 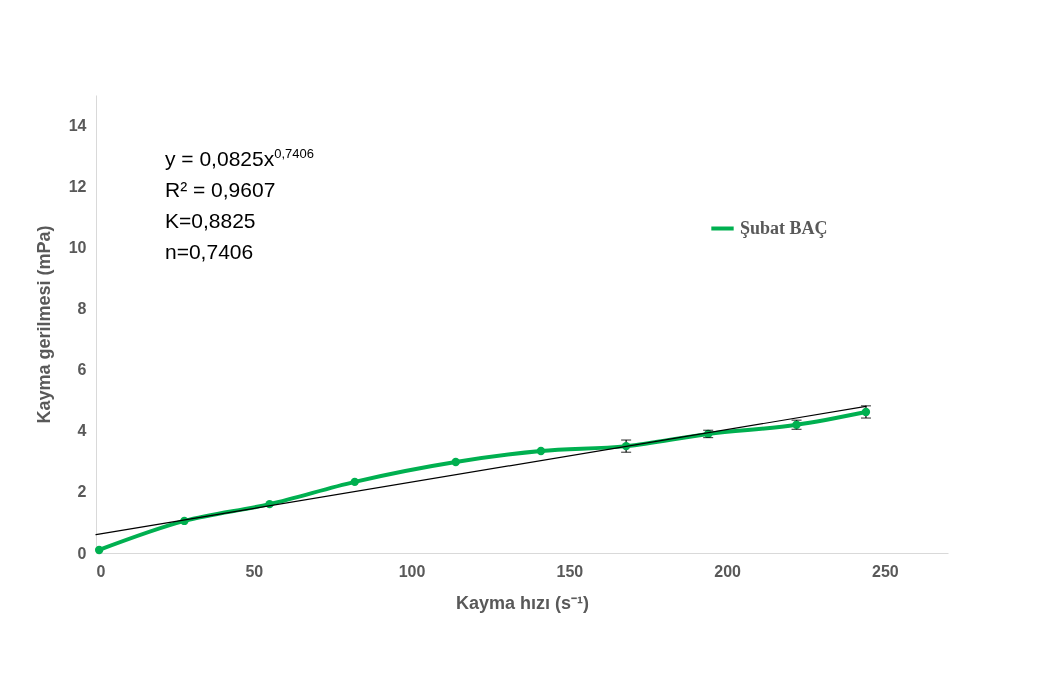 What do you see at coordinates (221, 190) in the screenshot?
I see `annotation: R² = 0,9607` at bounding box center [221, 190].